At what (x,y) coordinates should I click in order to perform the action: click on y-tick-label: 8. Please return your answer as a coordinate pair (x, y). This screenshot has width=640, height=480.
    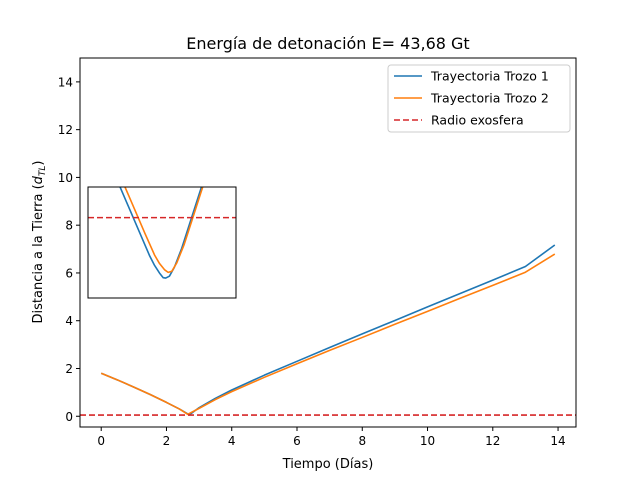
    Looking at the image, I should click on (69, 226).